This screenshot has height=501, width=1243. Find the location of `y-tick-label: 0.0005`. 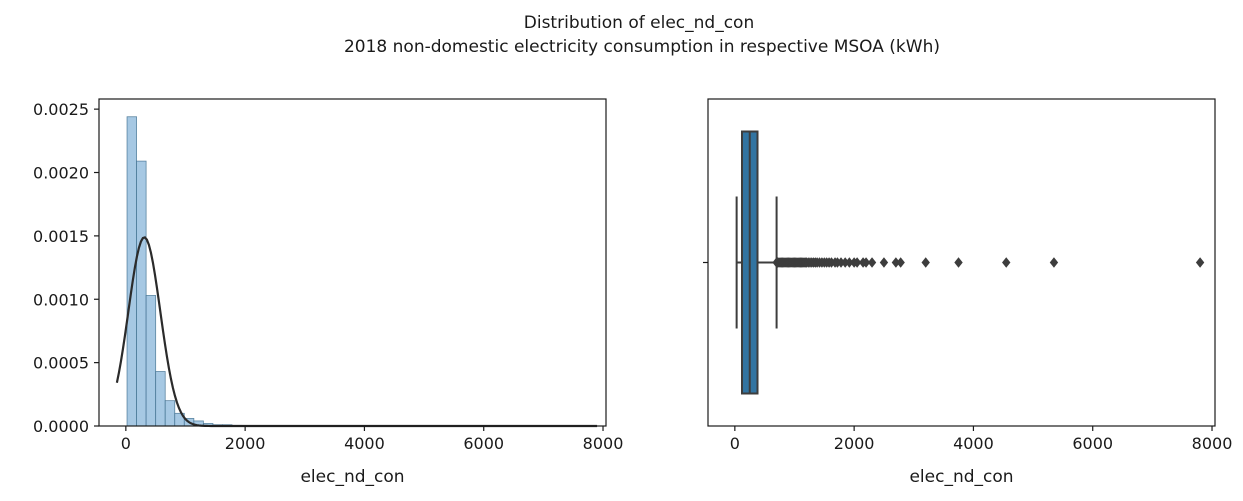

y-tick-label: 0.0005 is located at coordinates (61, 363).